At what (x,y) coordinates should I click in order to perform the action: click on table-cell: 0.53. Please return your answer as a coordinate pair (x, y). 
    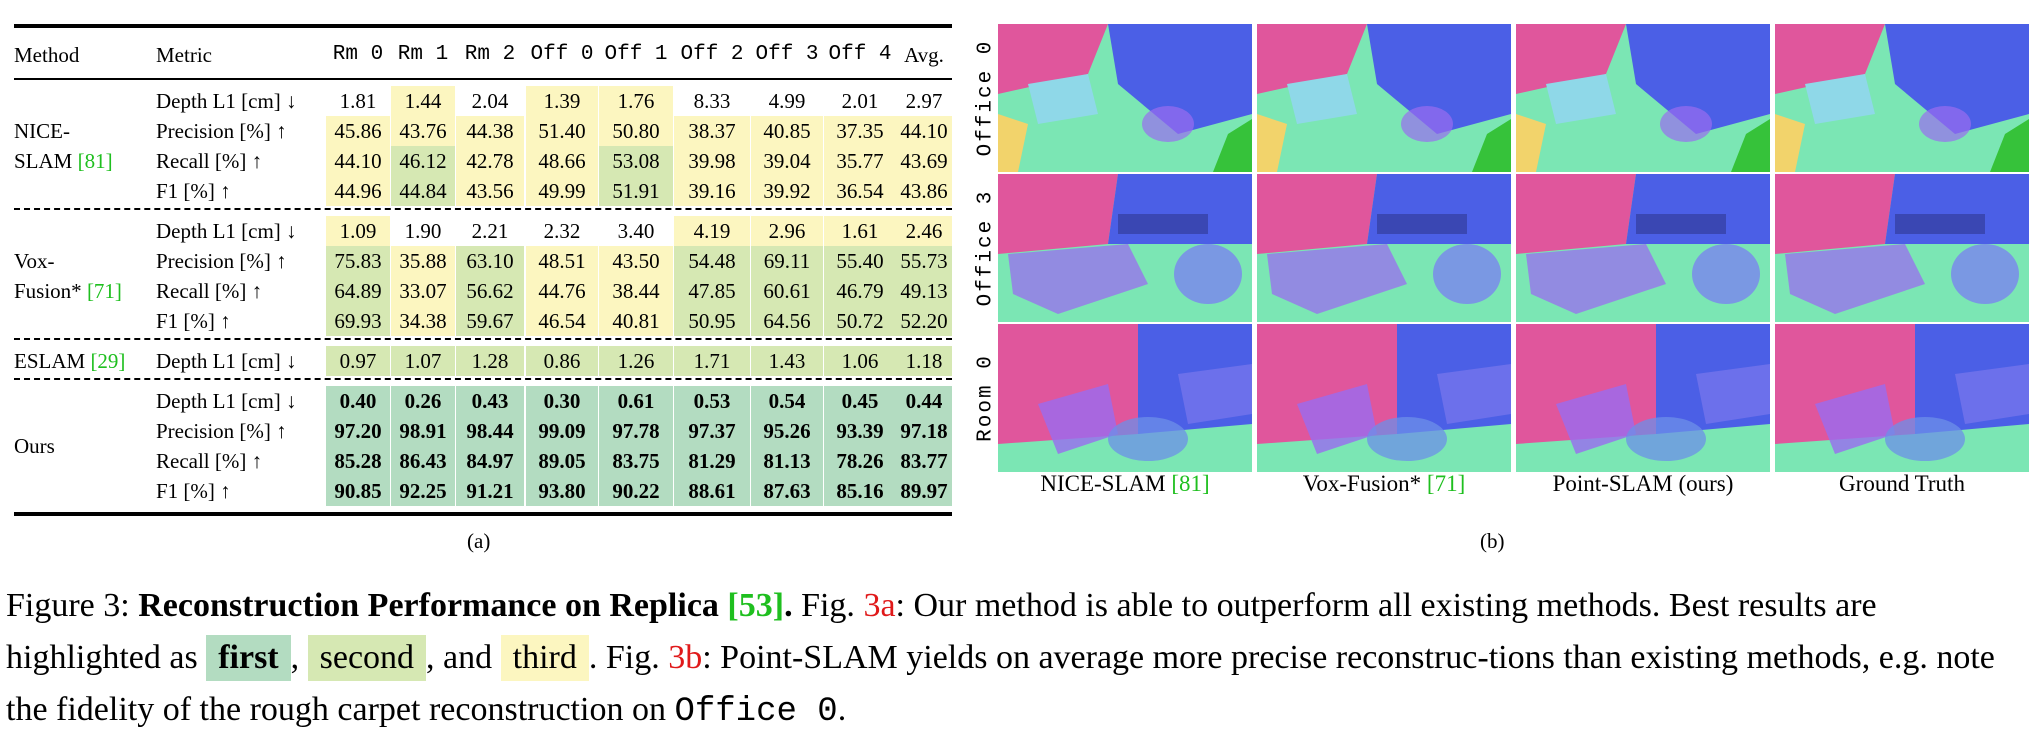
    Looking at the image, I should click on (712, 401).